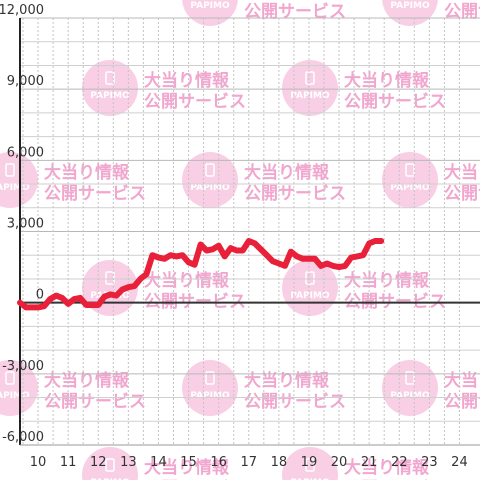 The height and width of the screenshot is (480, 480). Describe the element at coordinates (25, 224) in the screenshot. I see `y-tick-label: 3,000` at that location.